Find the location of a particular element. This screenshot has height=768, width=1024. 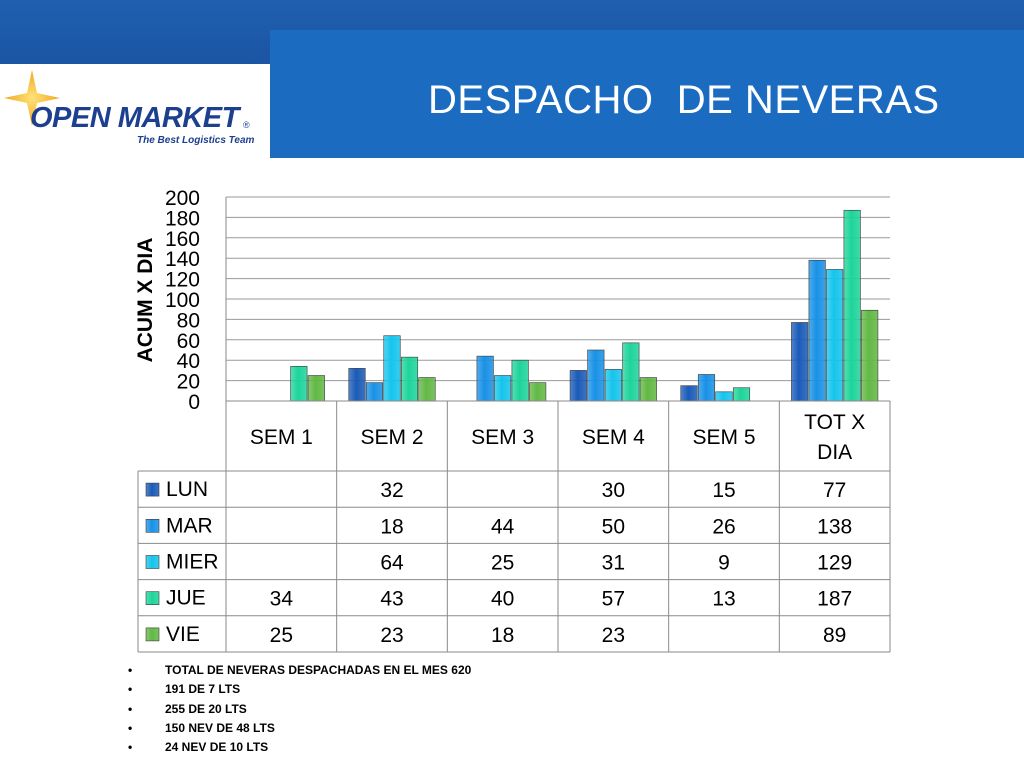

star-icon is located at coordinates (32, 98).